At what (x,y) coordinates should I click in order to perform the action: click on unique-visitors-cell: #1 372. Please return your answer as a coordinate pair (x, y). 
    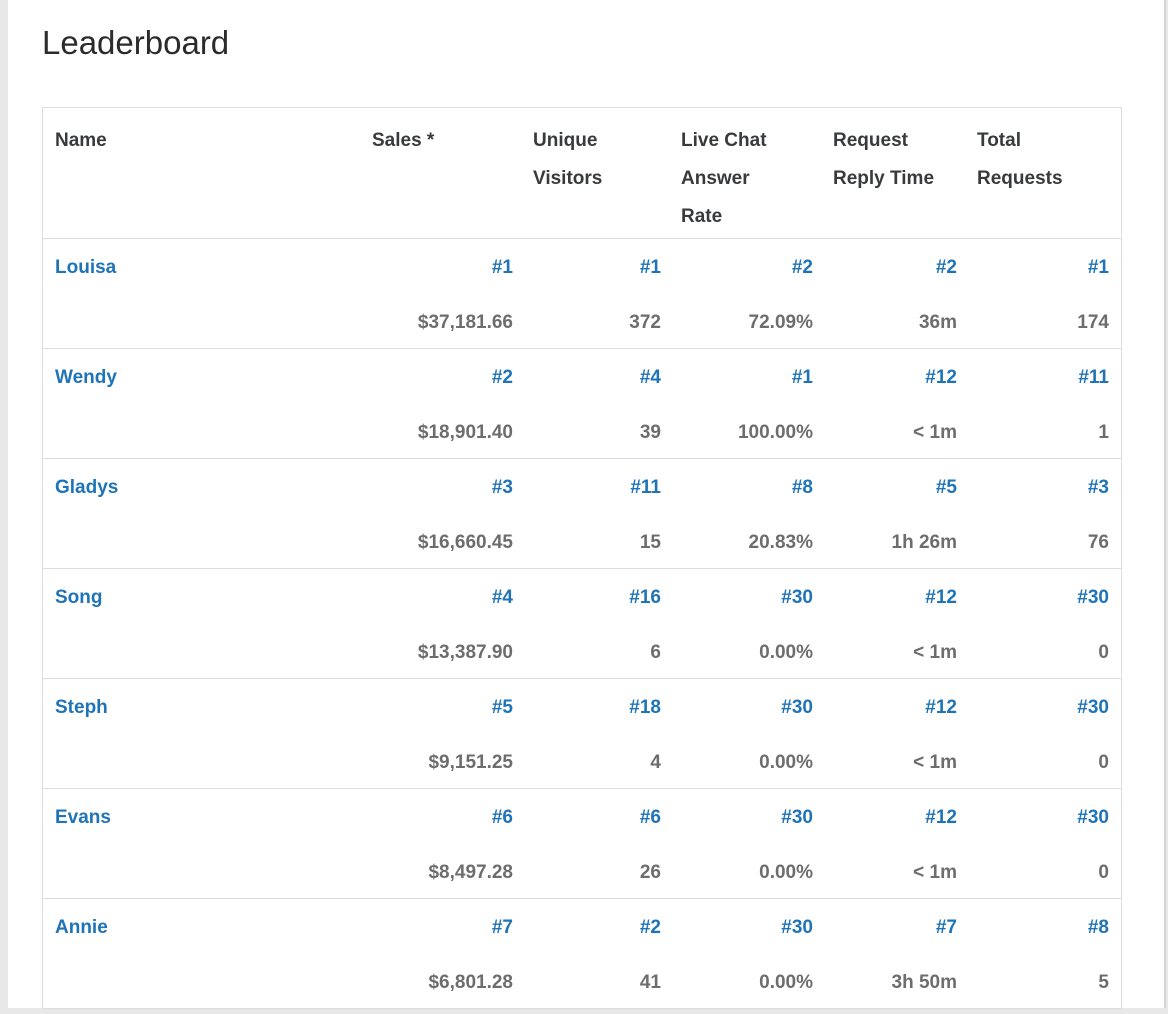
    Looking at the image, I should click on (601, 293).